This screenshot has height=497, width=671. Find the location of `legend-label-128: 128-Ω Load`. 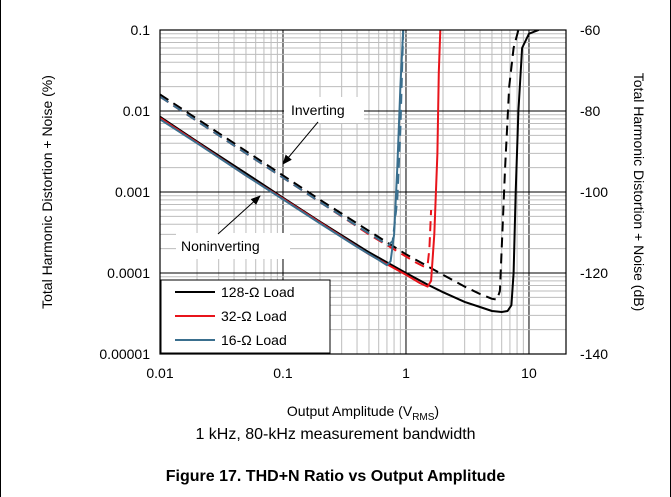

legend-label-128: 128-Ω Load is located at coordinates (258, 292).